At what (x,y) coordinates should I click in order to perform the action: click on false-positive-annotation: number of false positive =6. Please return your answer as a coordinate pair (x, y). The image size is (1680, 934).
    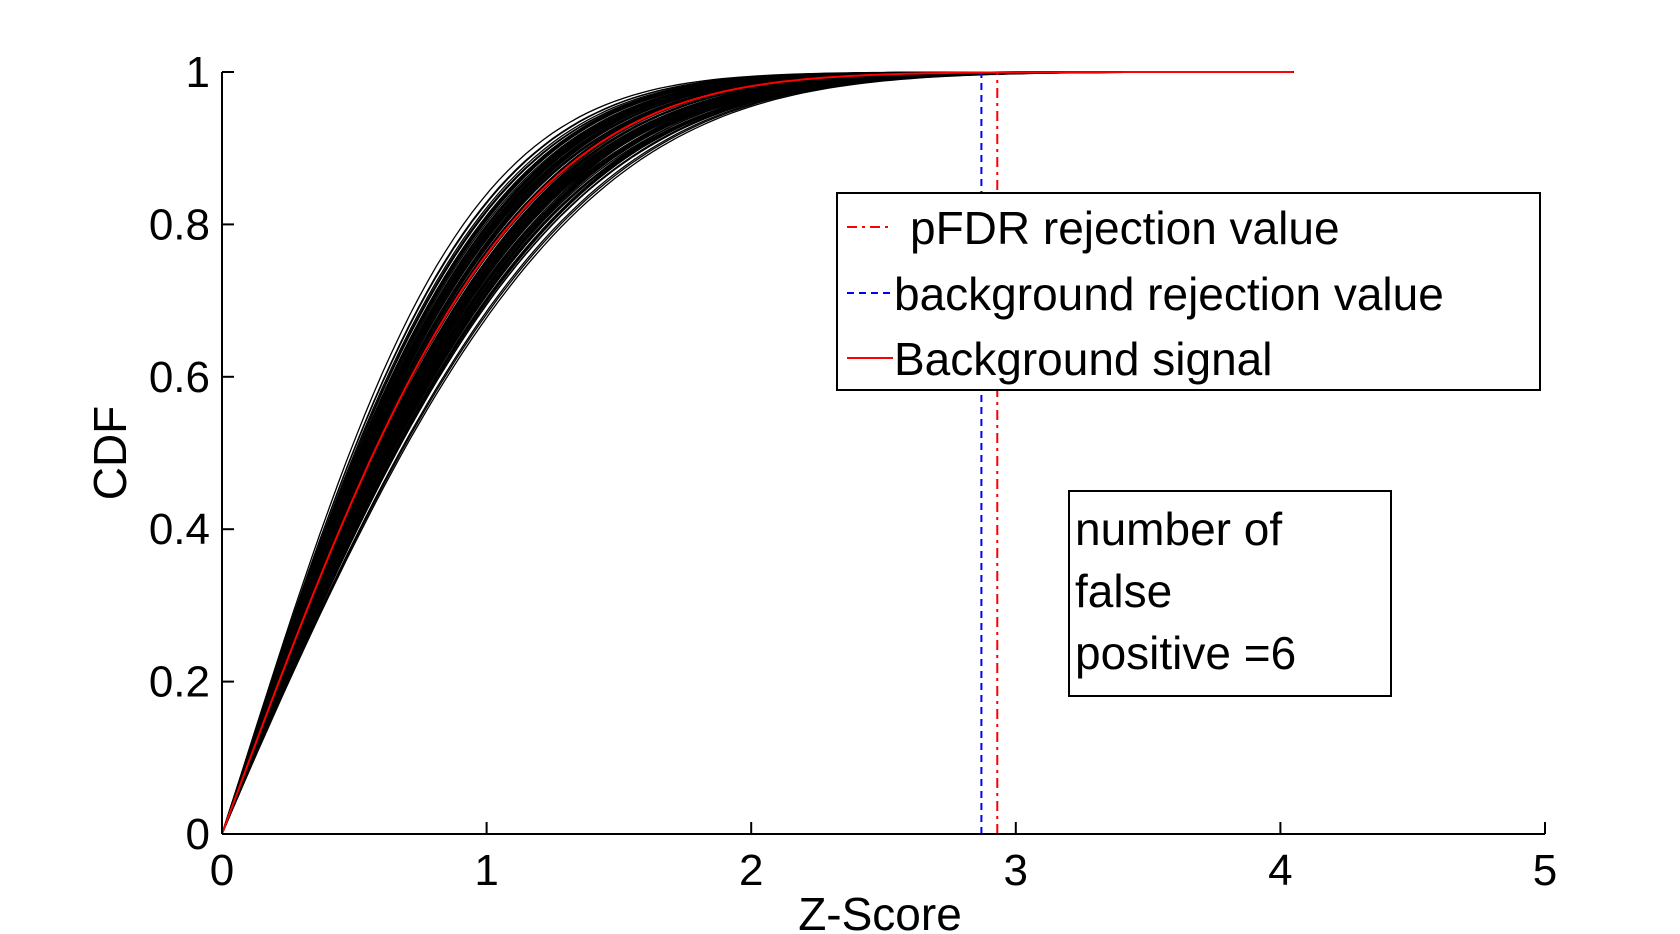
    Looking at the image, I should click on (1230, 593).